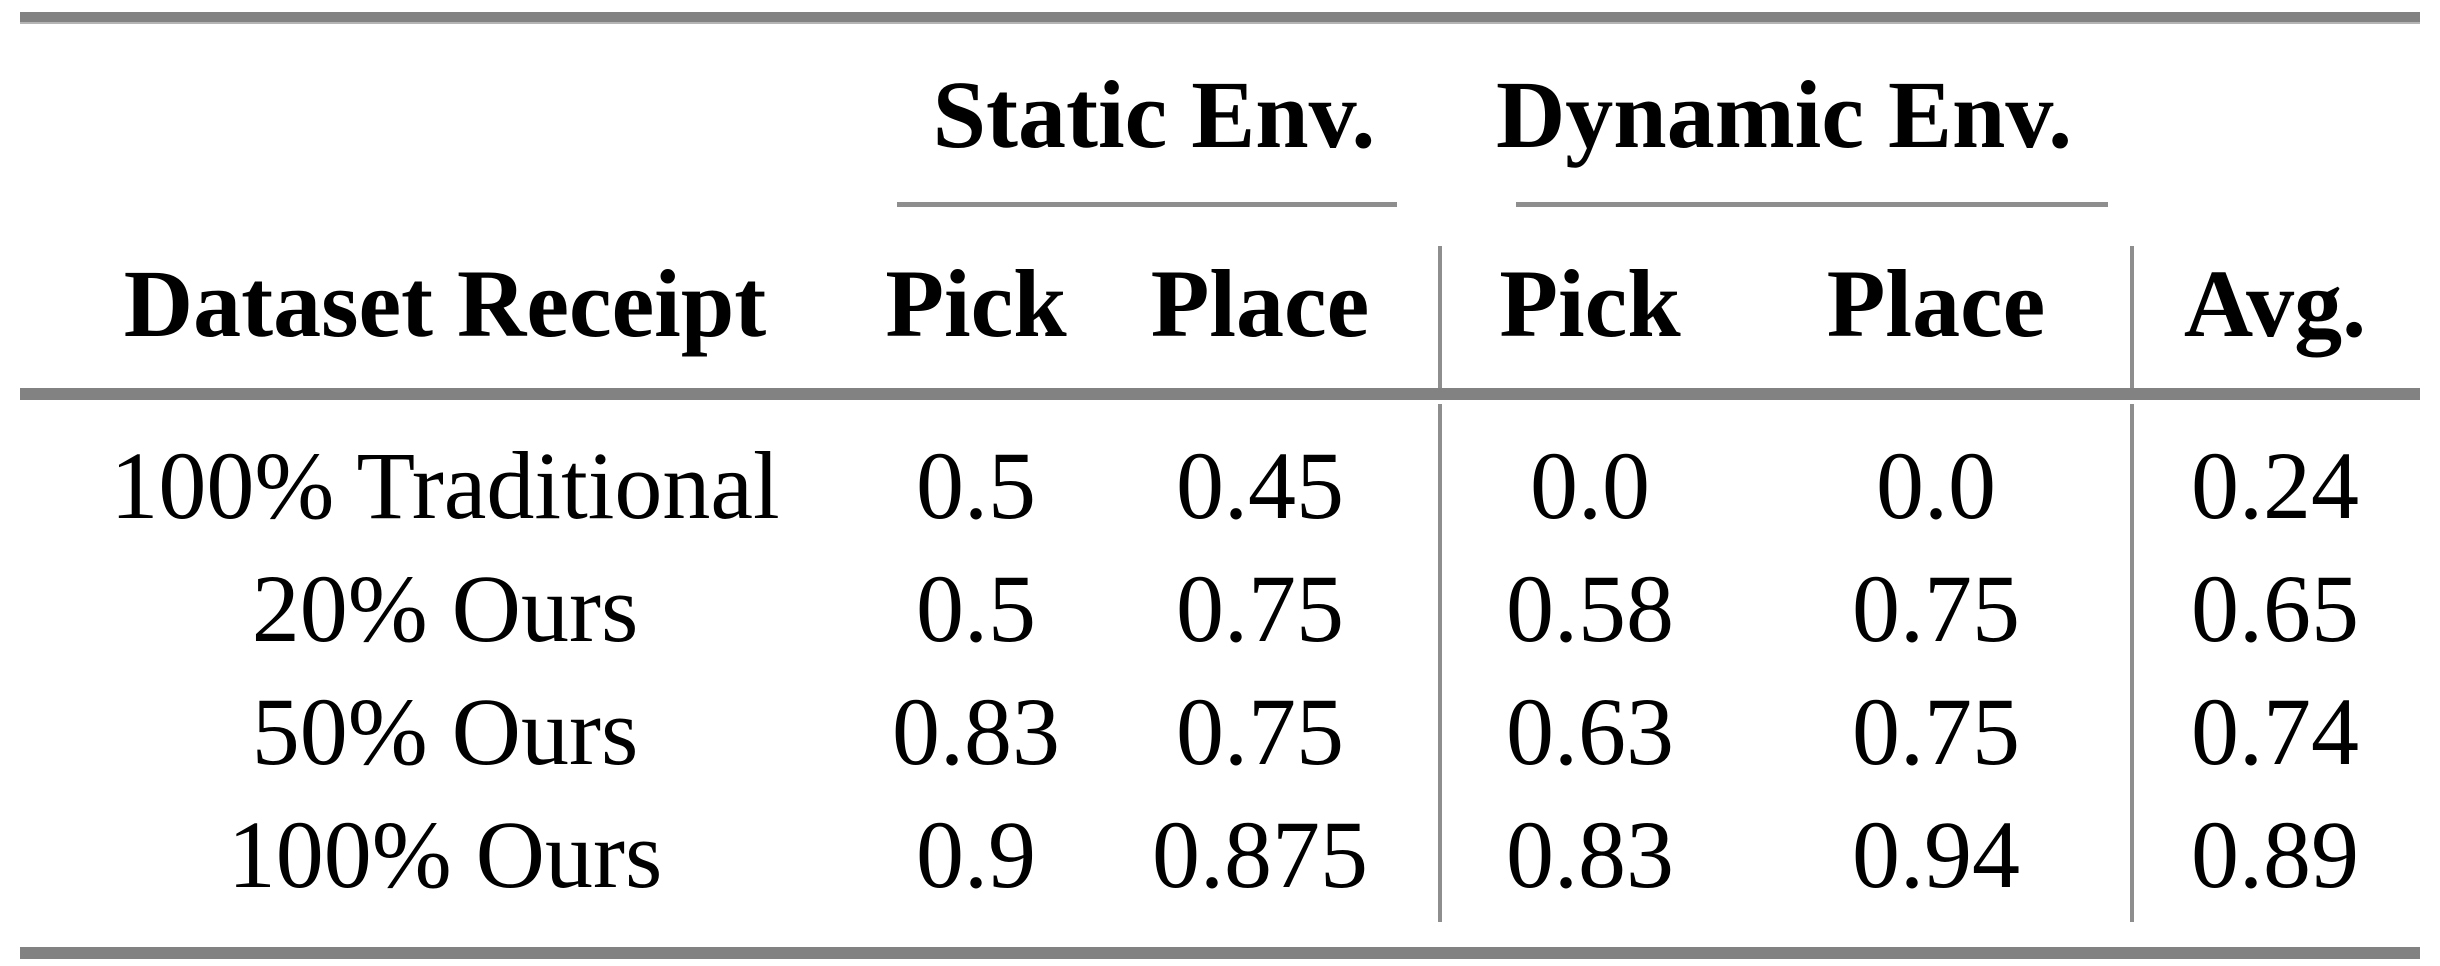 The width and height of the screenshot is (2440, 966). What do you see at coordinates (976, 731) in the screenshot?
I see `cell-static-pick: 0.83` at bounding box center [976, 731].